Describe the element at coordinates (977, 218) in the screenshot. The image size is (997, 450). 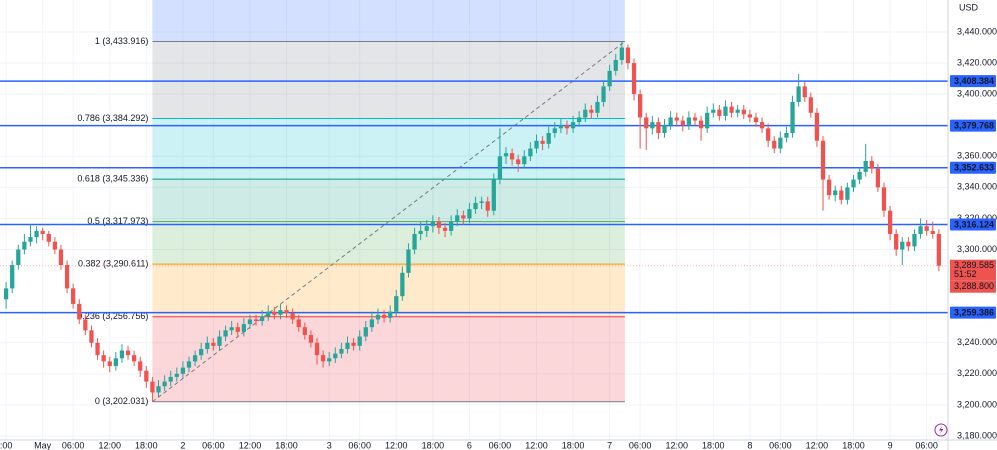
I see `y-tick-label: 3,320.000` at that location.